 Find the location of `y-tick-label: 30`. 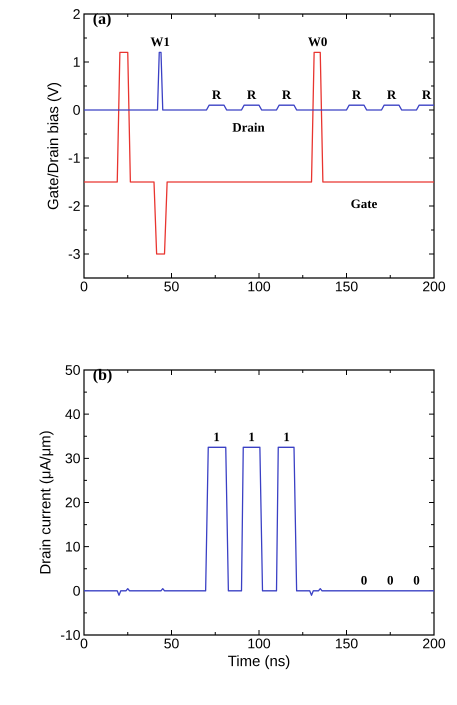

y-tick-label: 30 is located at coordinates (73, 458).